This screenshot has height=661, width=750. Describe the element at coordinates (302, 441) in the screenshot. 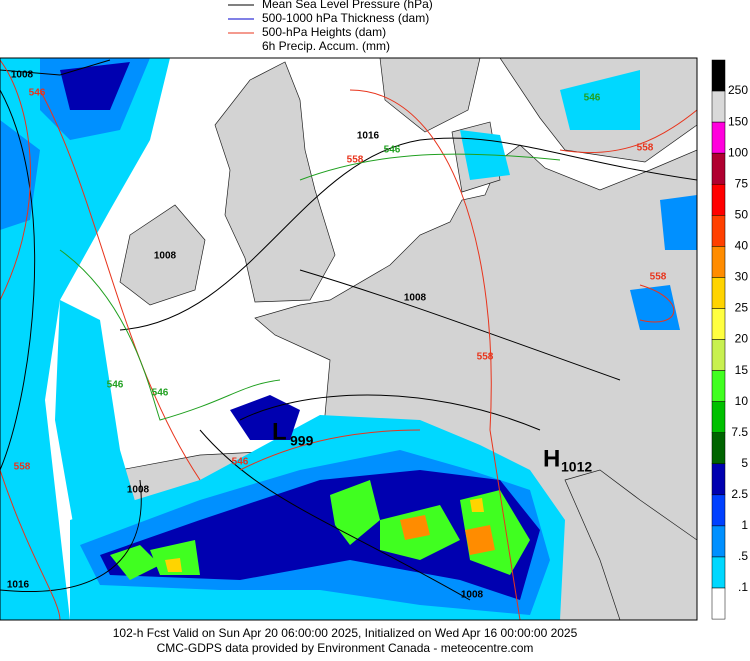

I see `low-value: 999` at that location.